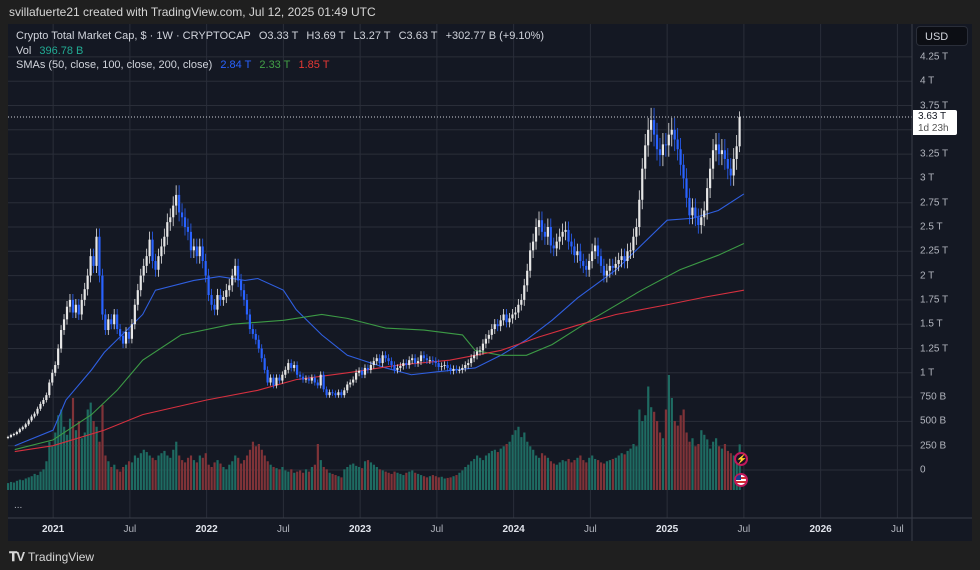  Describe the element at coordinates (24, 50) in the screenshot. I see `volume-label: Vol` at that location.